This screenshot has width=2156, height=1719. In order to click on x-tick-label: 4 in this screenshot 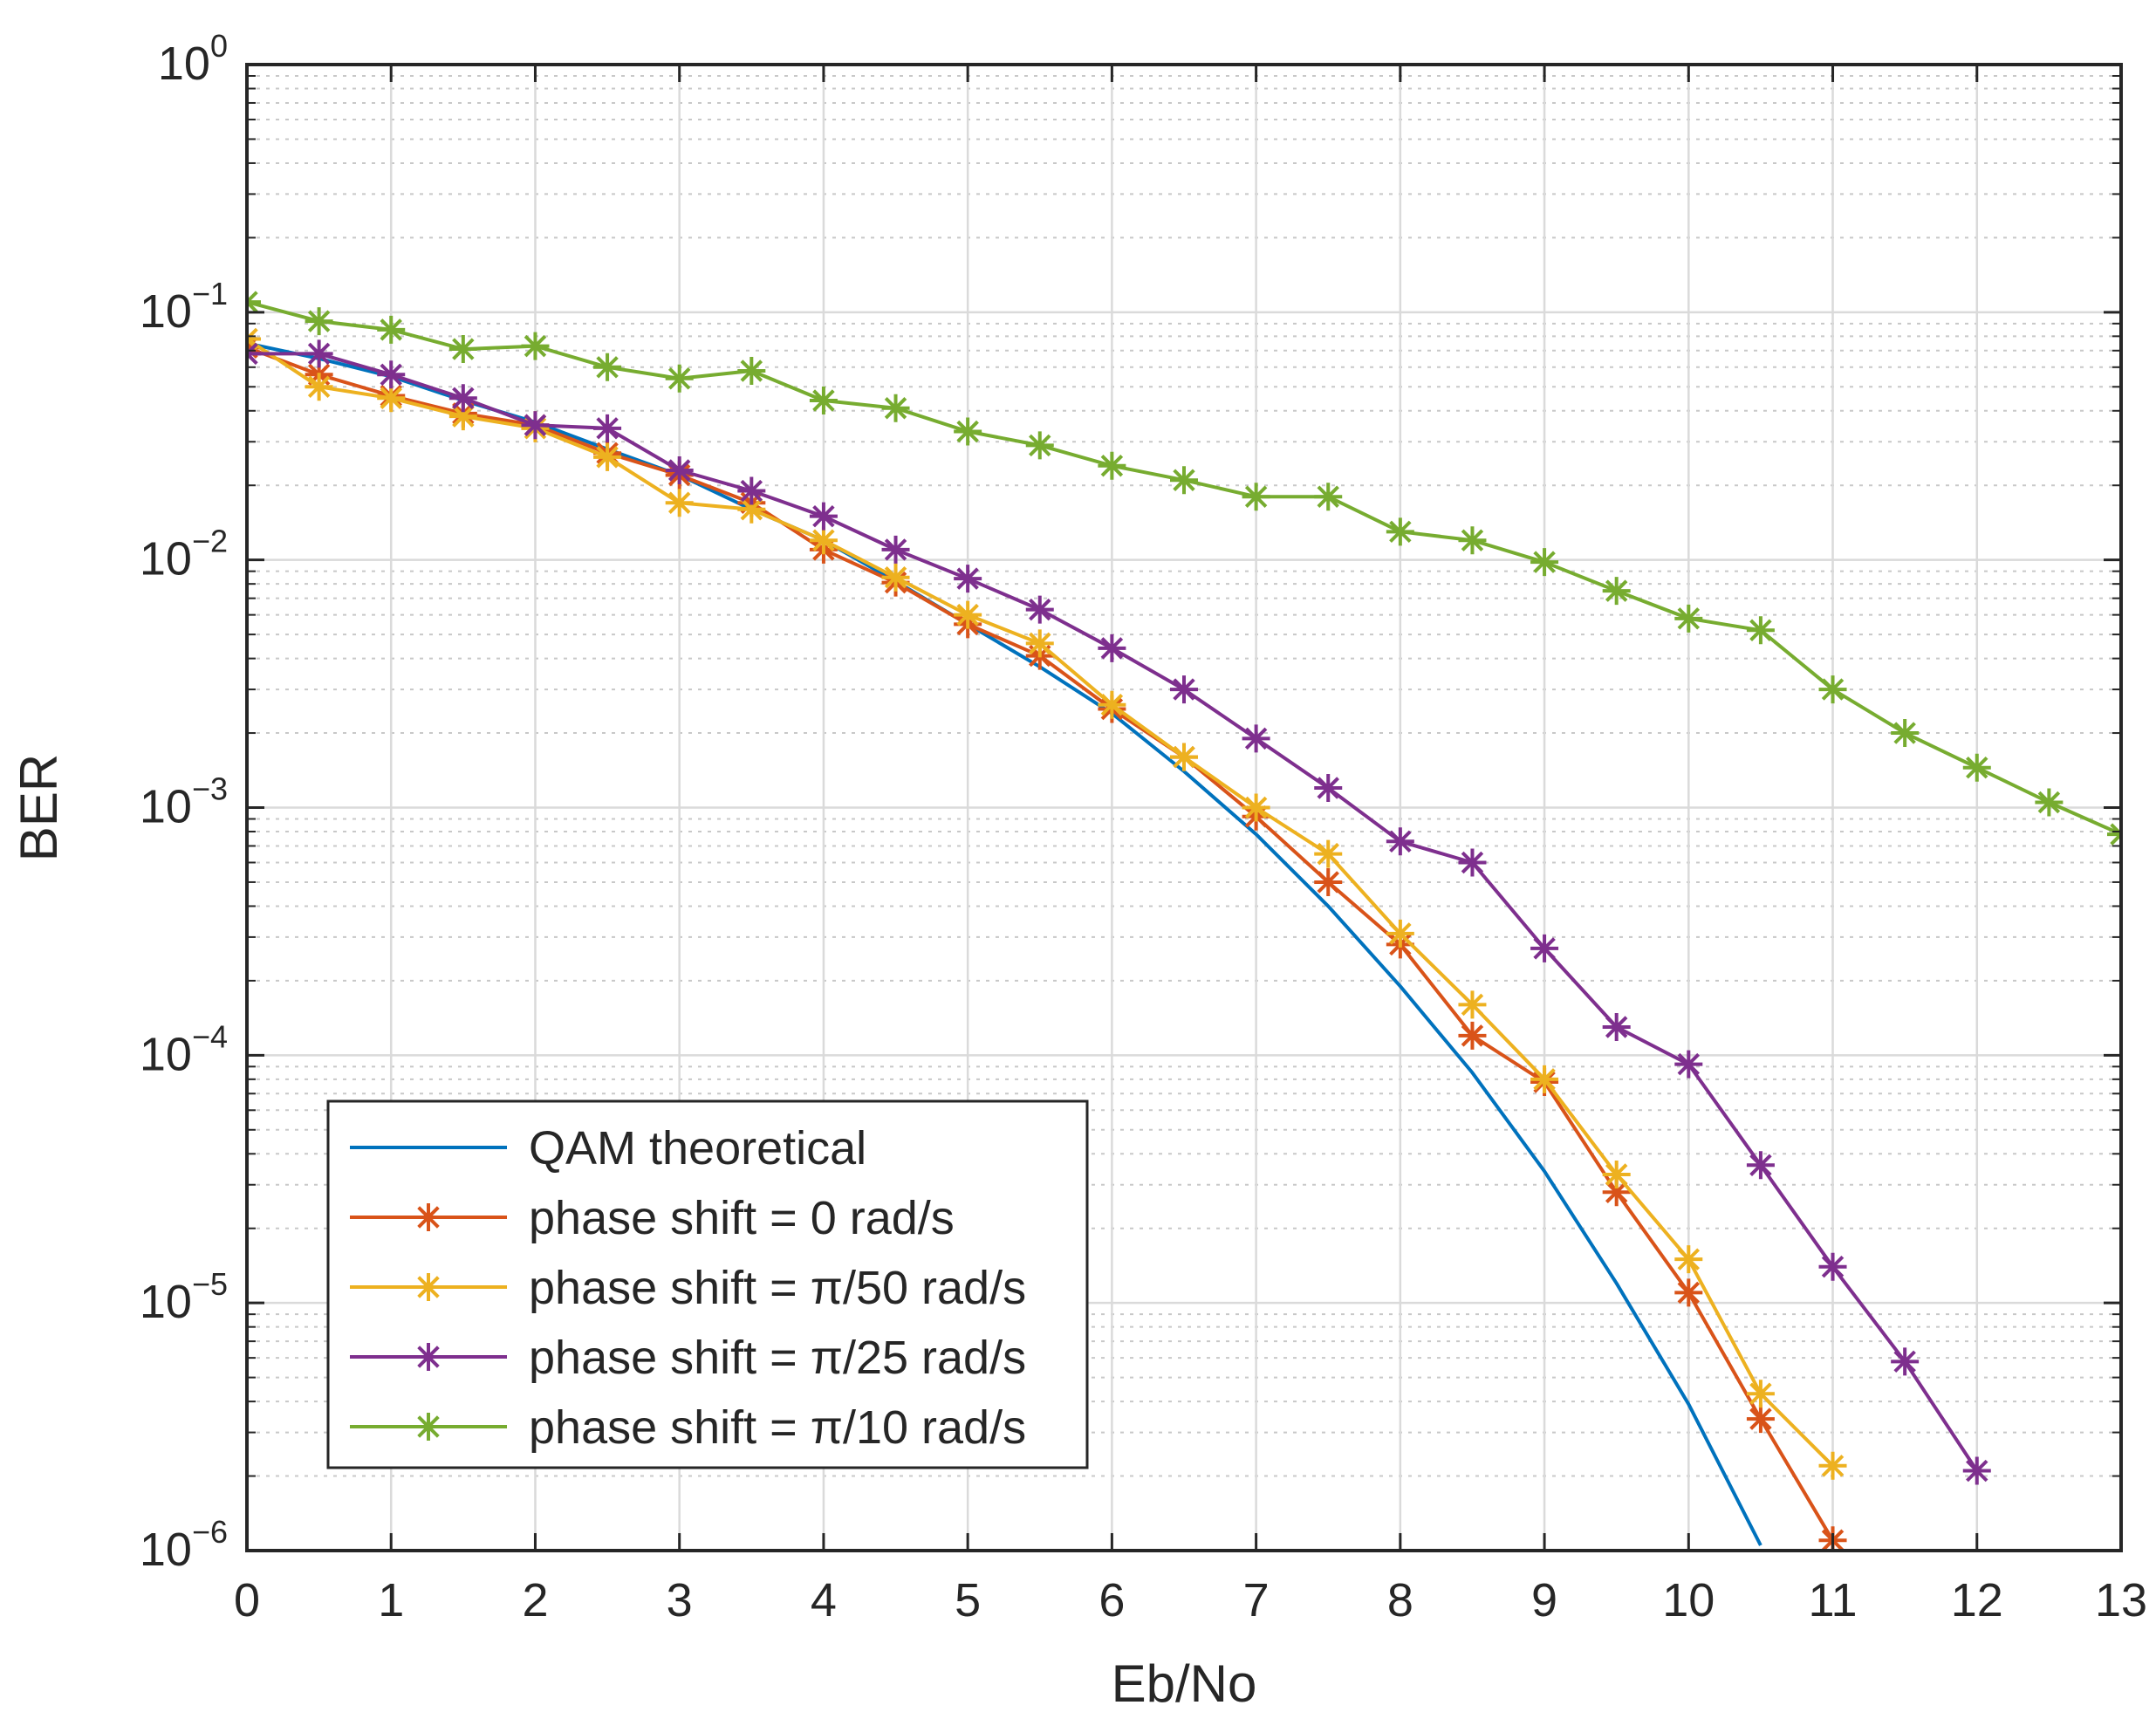, I will do `click(824, 1600)`.